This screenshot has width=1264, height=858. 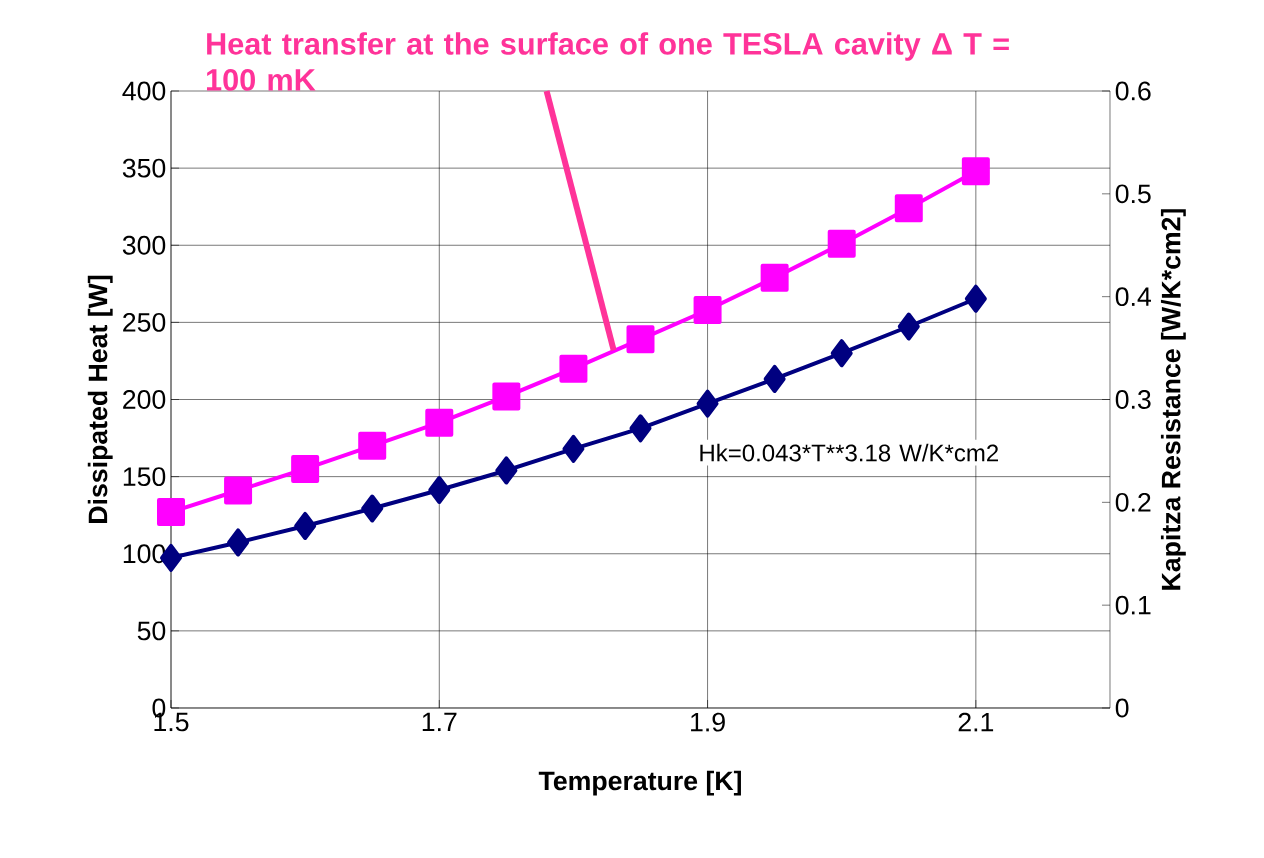 What do you see at coordinates (849, 452) in the screenshot?
I see `annotation: Hk=0.043*T**3.18 W/K*cm2` at bounding box center [849, 452].